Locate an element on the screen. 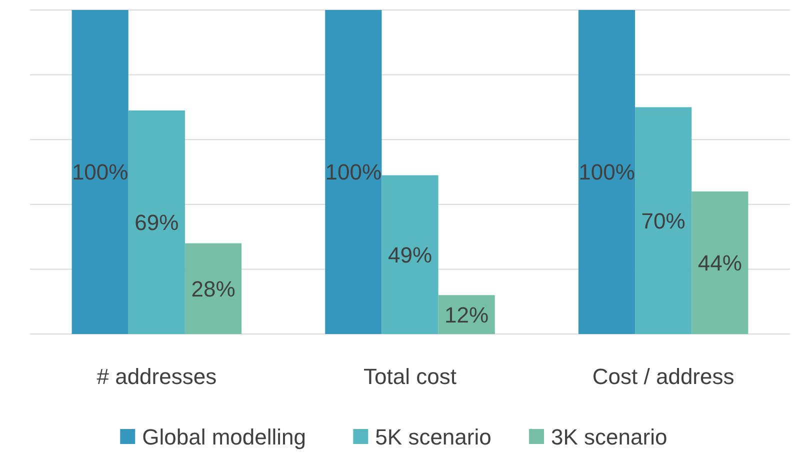 The height and width of the screenshot is (453, 795). data-label: 44% is located at coordinates (720, 263).